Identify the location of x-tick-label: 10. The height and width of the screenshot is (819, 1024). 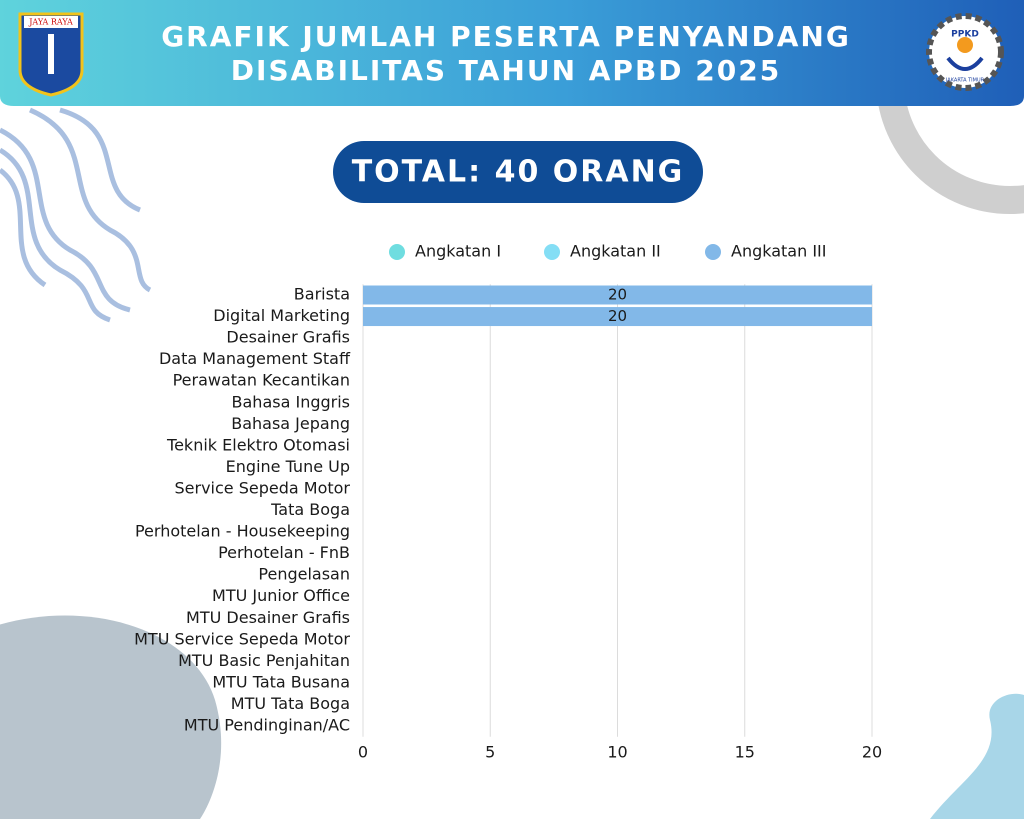
(617, 752).